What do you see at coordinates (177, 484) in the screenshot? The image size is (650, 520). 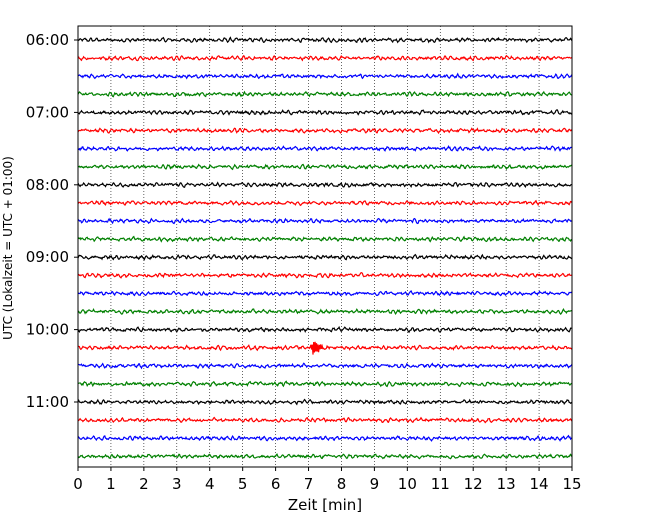 I see `x-tick-label: 3` at bounding box center [177, 484].